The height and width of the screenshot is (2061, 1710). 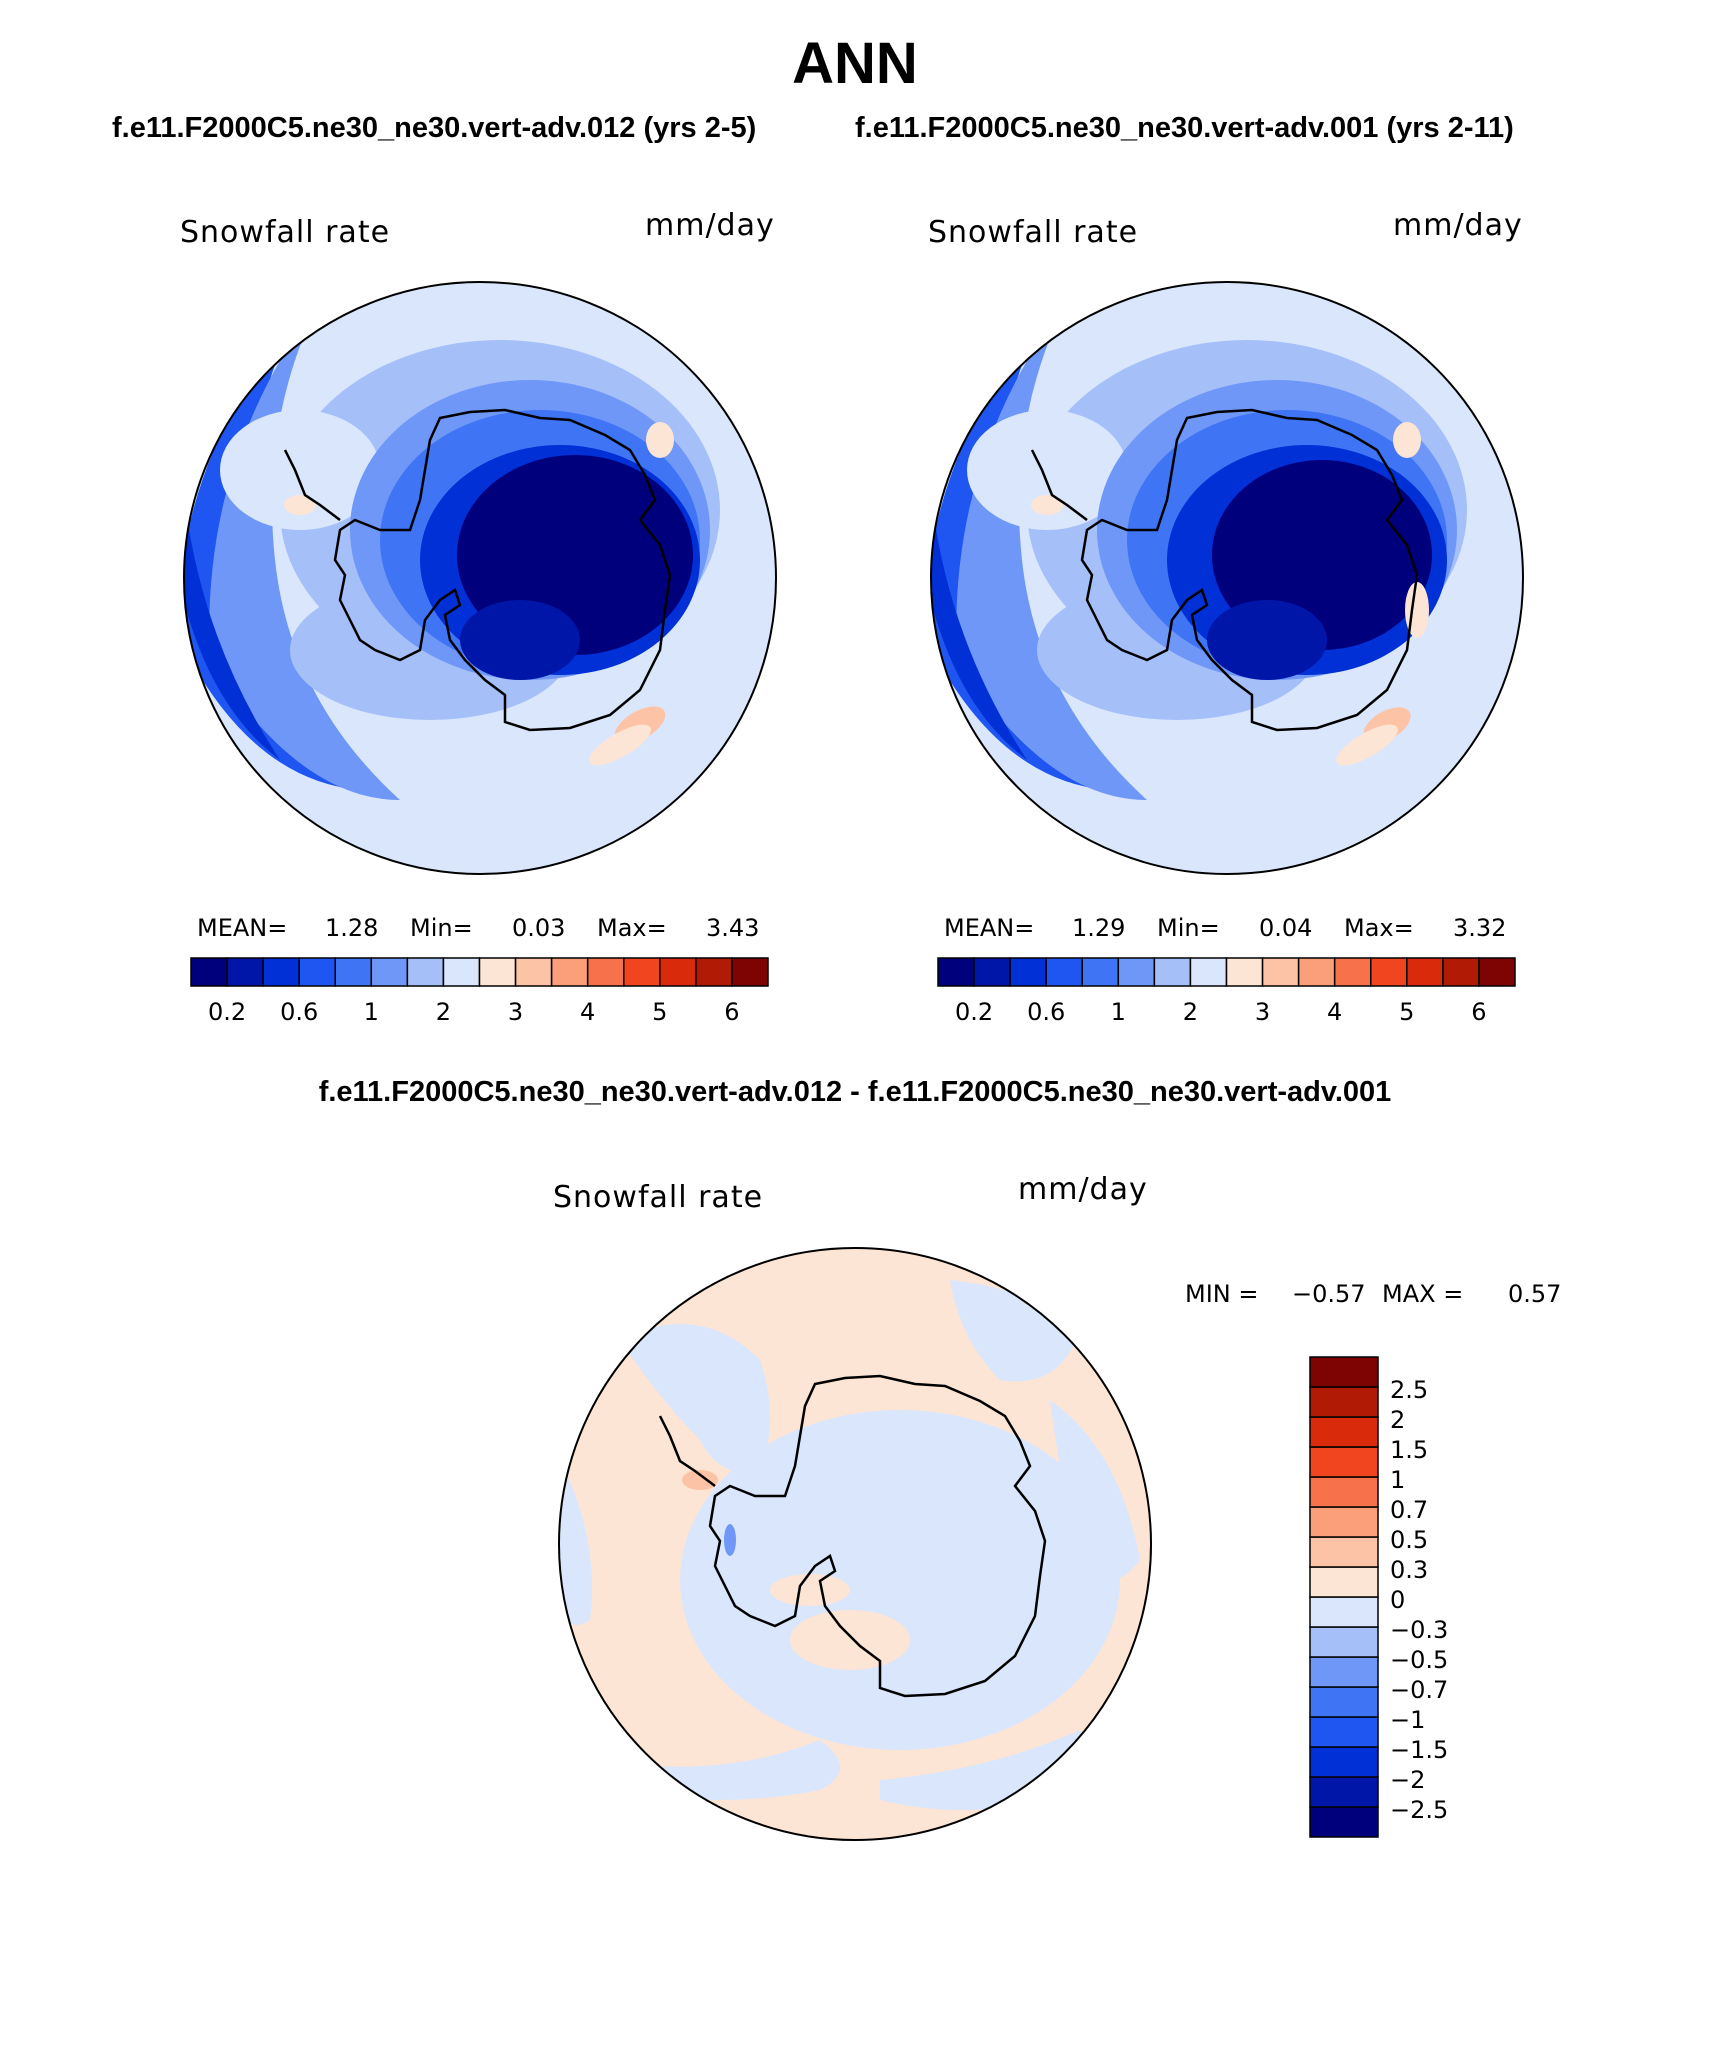 I want to click on left-colorbar-tick: 1, so click(x=371, y=1012).